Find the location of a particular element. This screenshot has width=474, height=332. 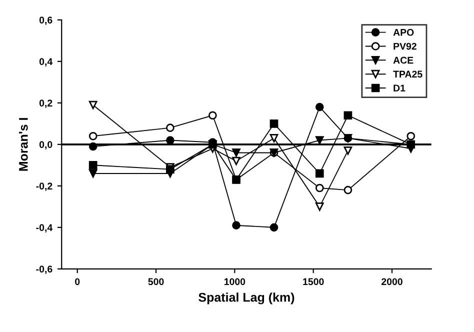

x-tick-label: 1000 is located at coordinates (235, 282).